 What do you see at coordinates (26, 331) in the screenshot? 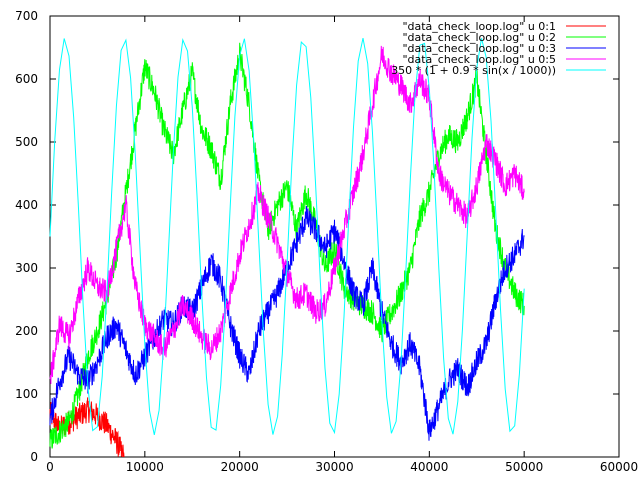
I see `y-tick-label: 200` at bounding box center [26, 331].